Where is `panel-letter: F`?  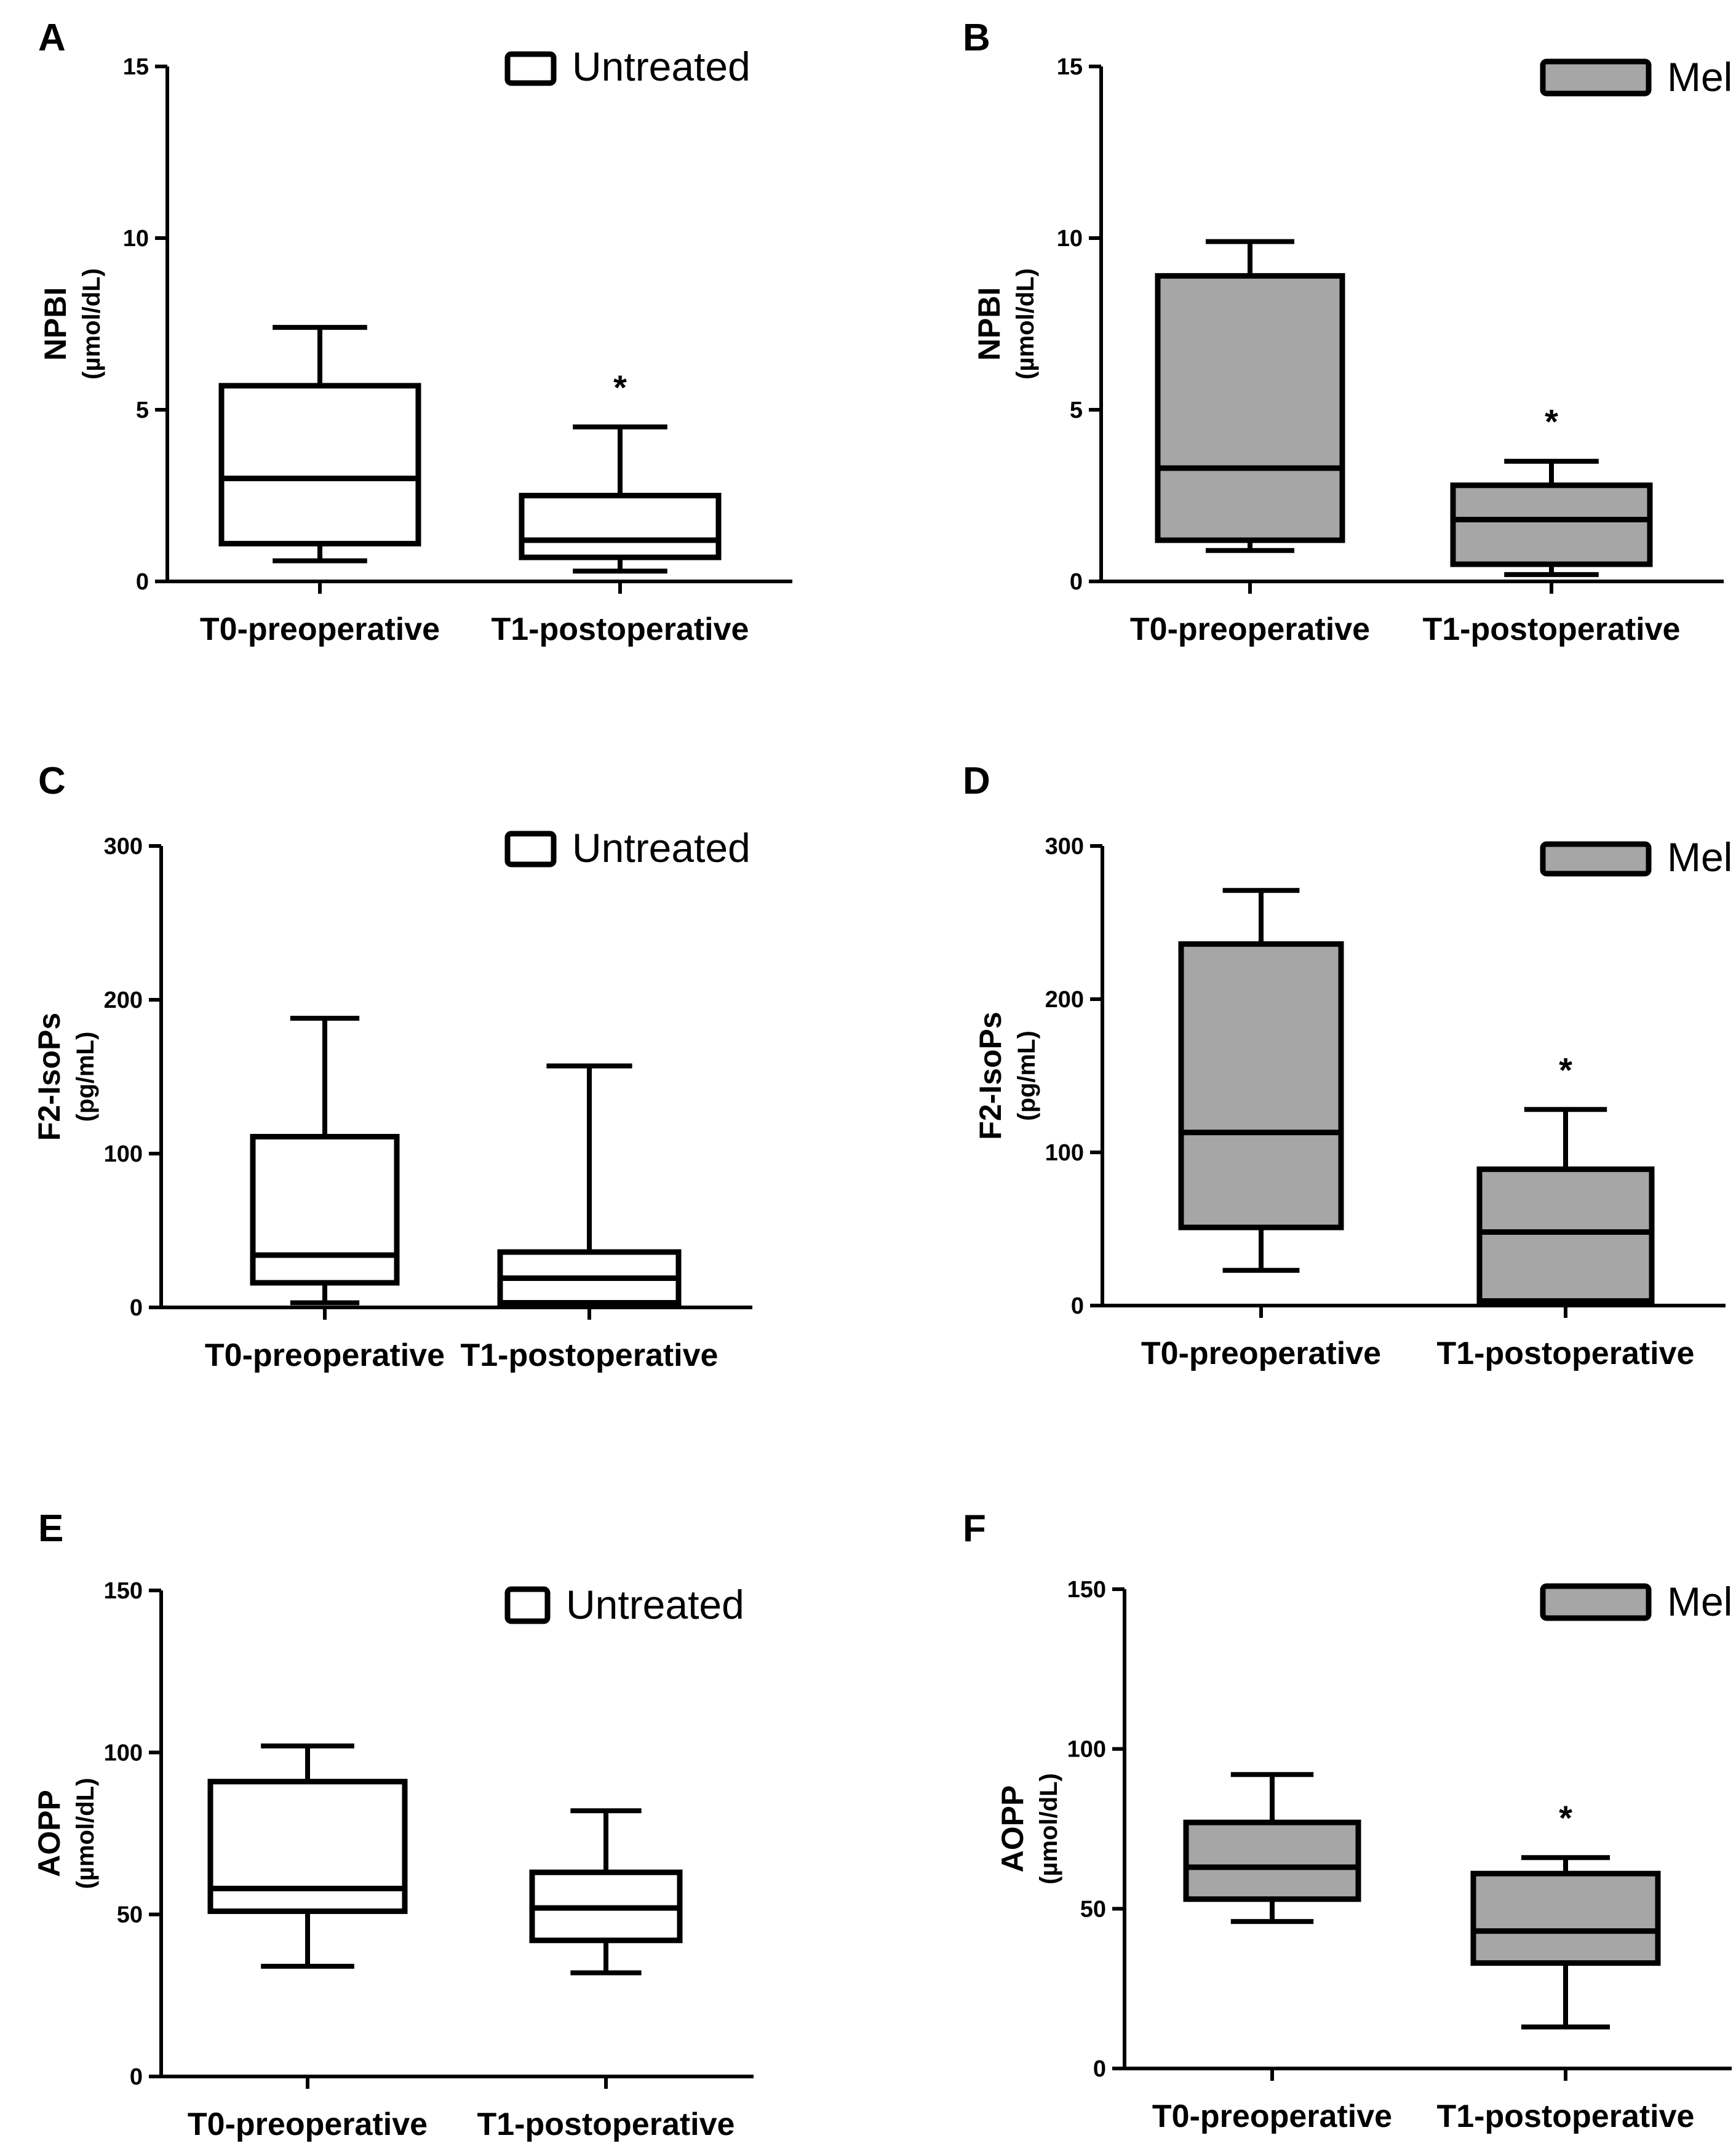
panel-letter: F is located at coordinates (974, 1528).